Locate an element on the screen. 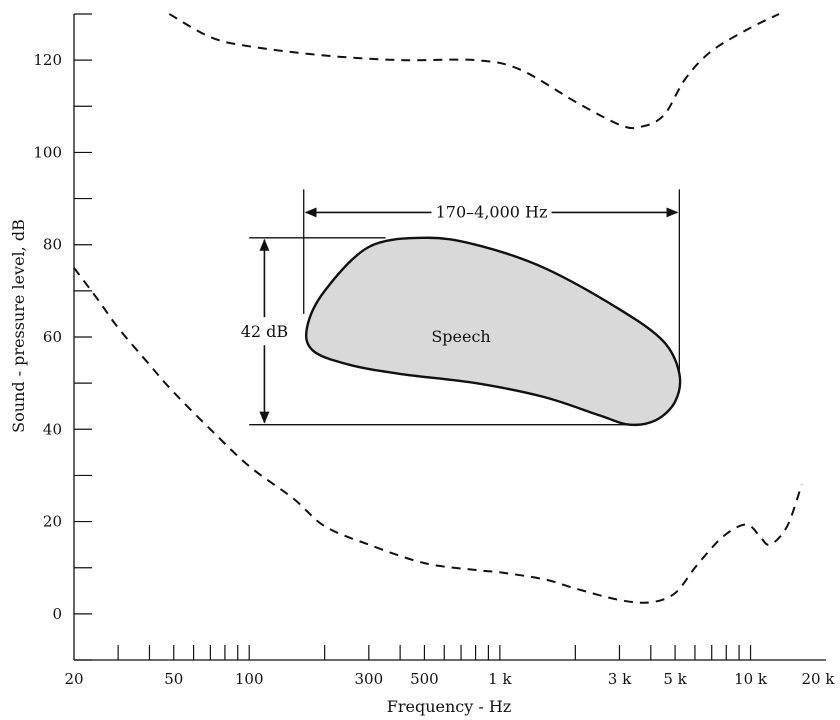  speech-region is located at coordinates (493, 331).